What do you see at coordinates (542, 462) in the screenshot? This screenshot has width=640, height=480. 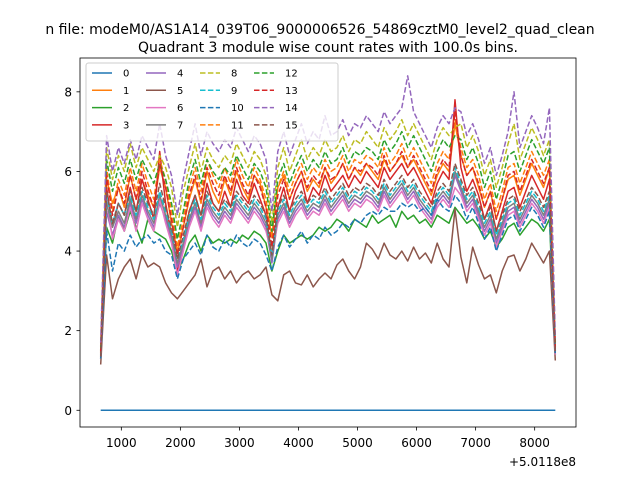 I see `x-axis-offset-label: +5.0118e8` at bounding box center [542, 462].